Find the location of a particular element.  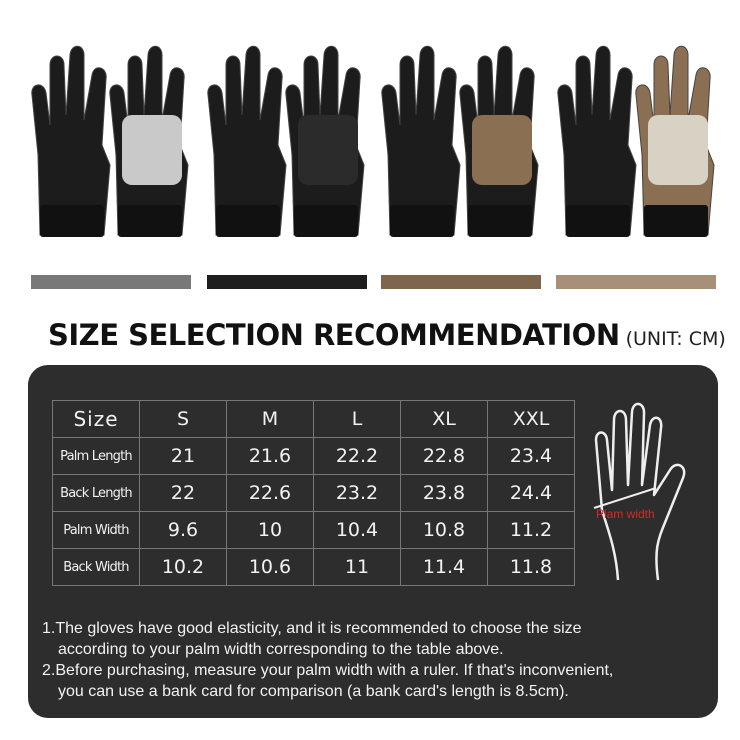

table-cell: 11.2 is located at coordinates (531, 530).